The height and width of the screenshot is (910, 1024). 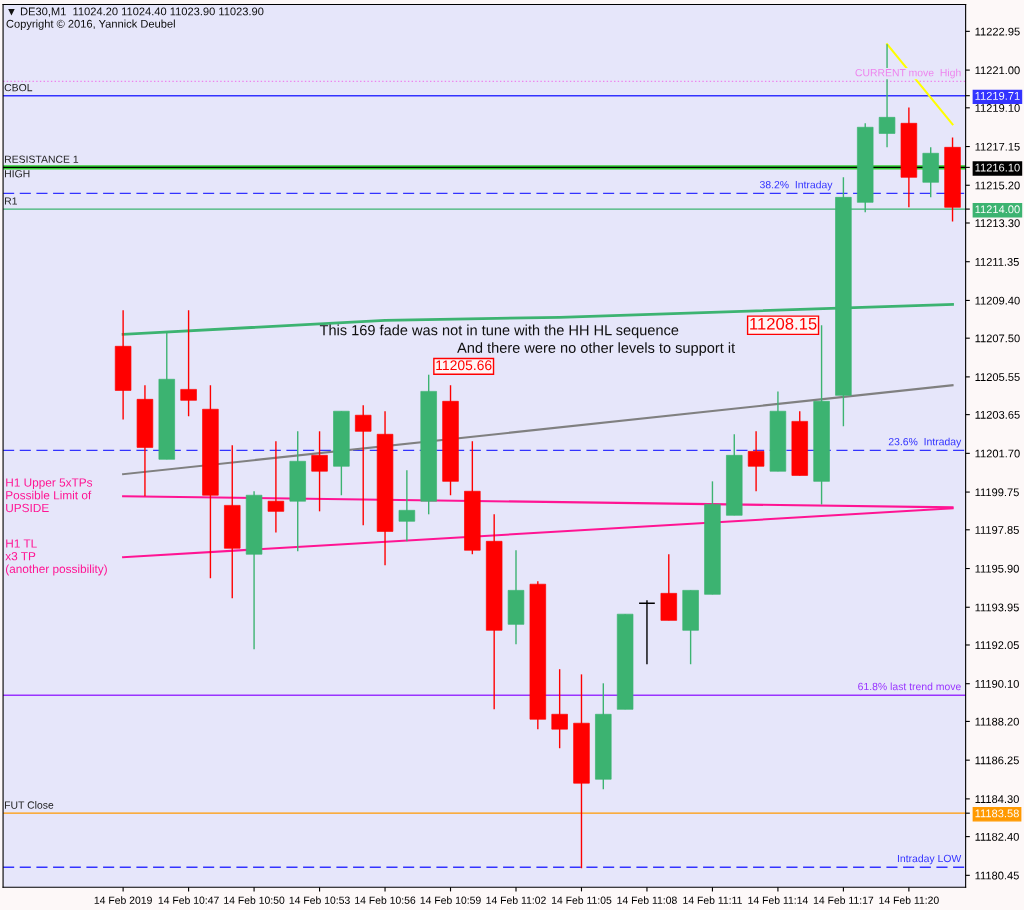 I want to click on ref-line-label: R1, so click(x=11, y=201).